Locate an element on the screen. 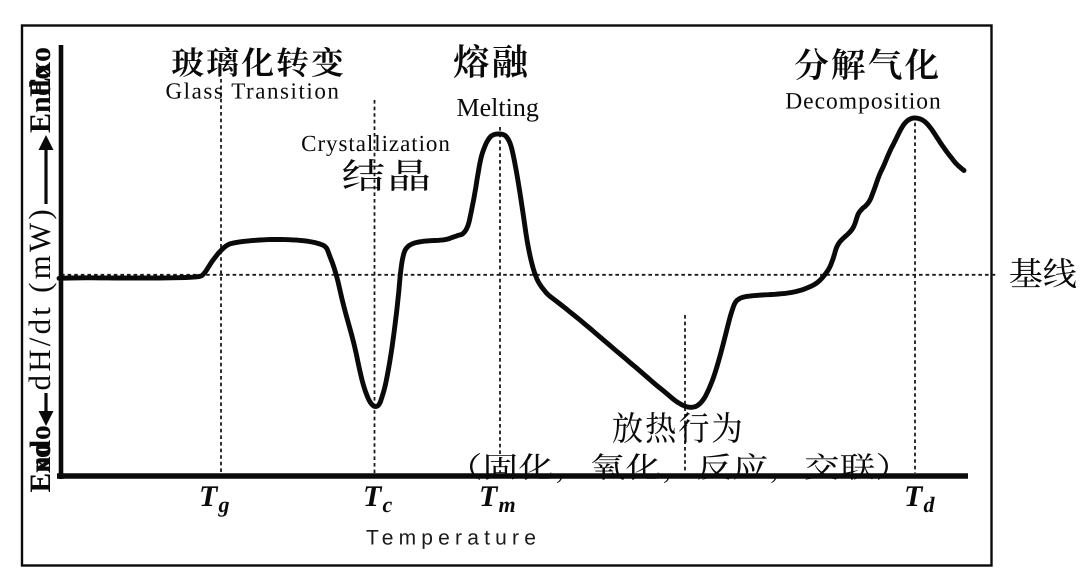 The width and height of the screenshot is (1080, 587). svg-text: Glass Transition is located at coordinates (253, 90).